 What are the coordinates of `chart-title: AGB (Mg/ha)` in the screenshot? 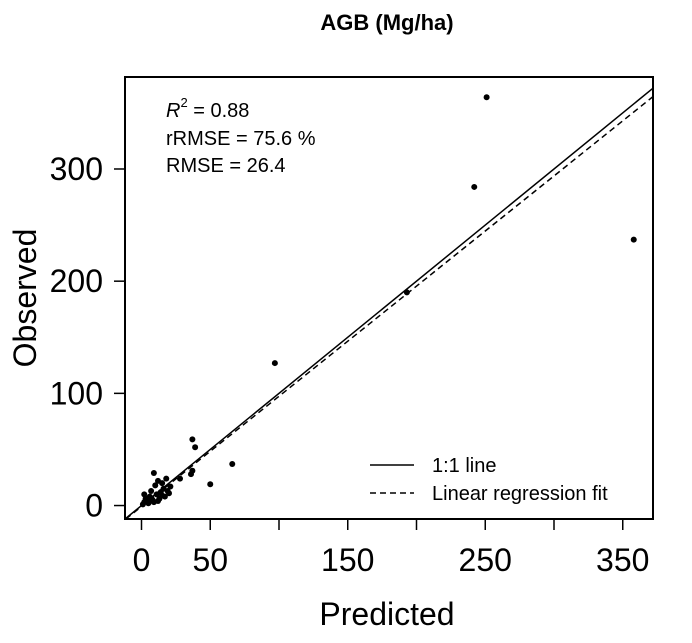 It's located at (386, 22).